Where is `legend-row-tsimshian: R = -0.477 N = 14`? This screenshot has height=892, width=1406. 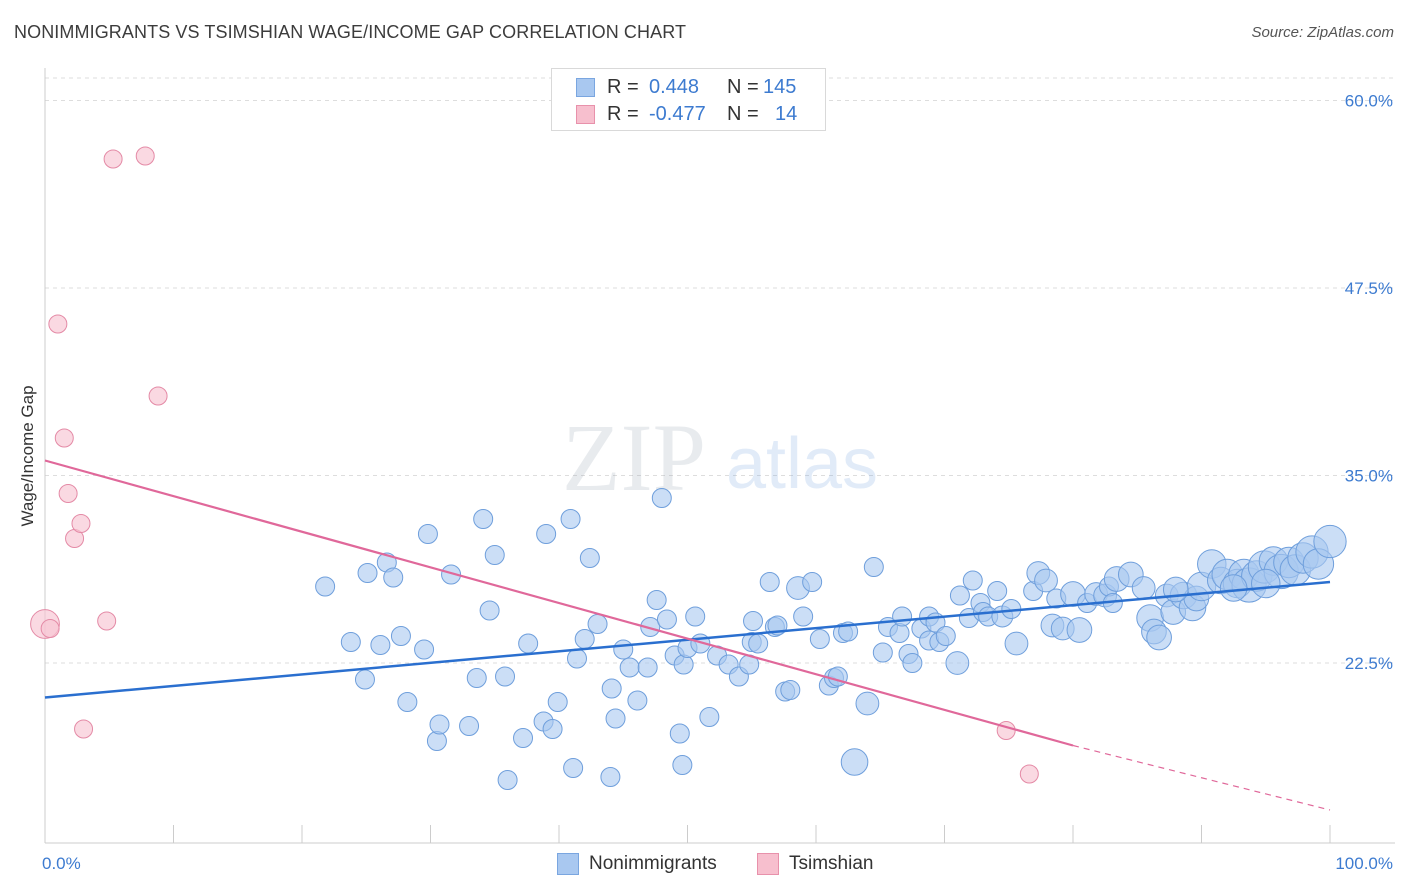 legend-row-tsimshian: R = -0.477 N = 14 is located at coordinates (686, 114).